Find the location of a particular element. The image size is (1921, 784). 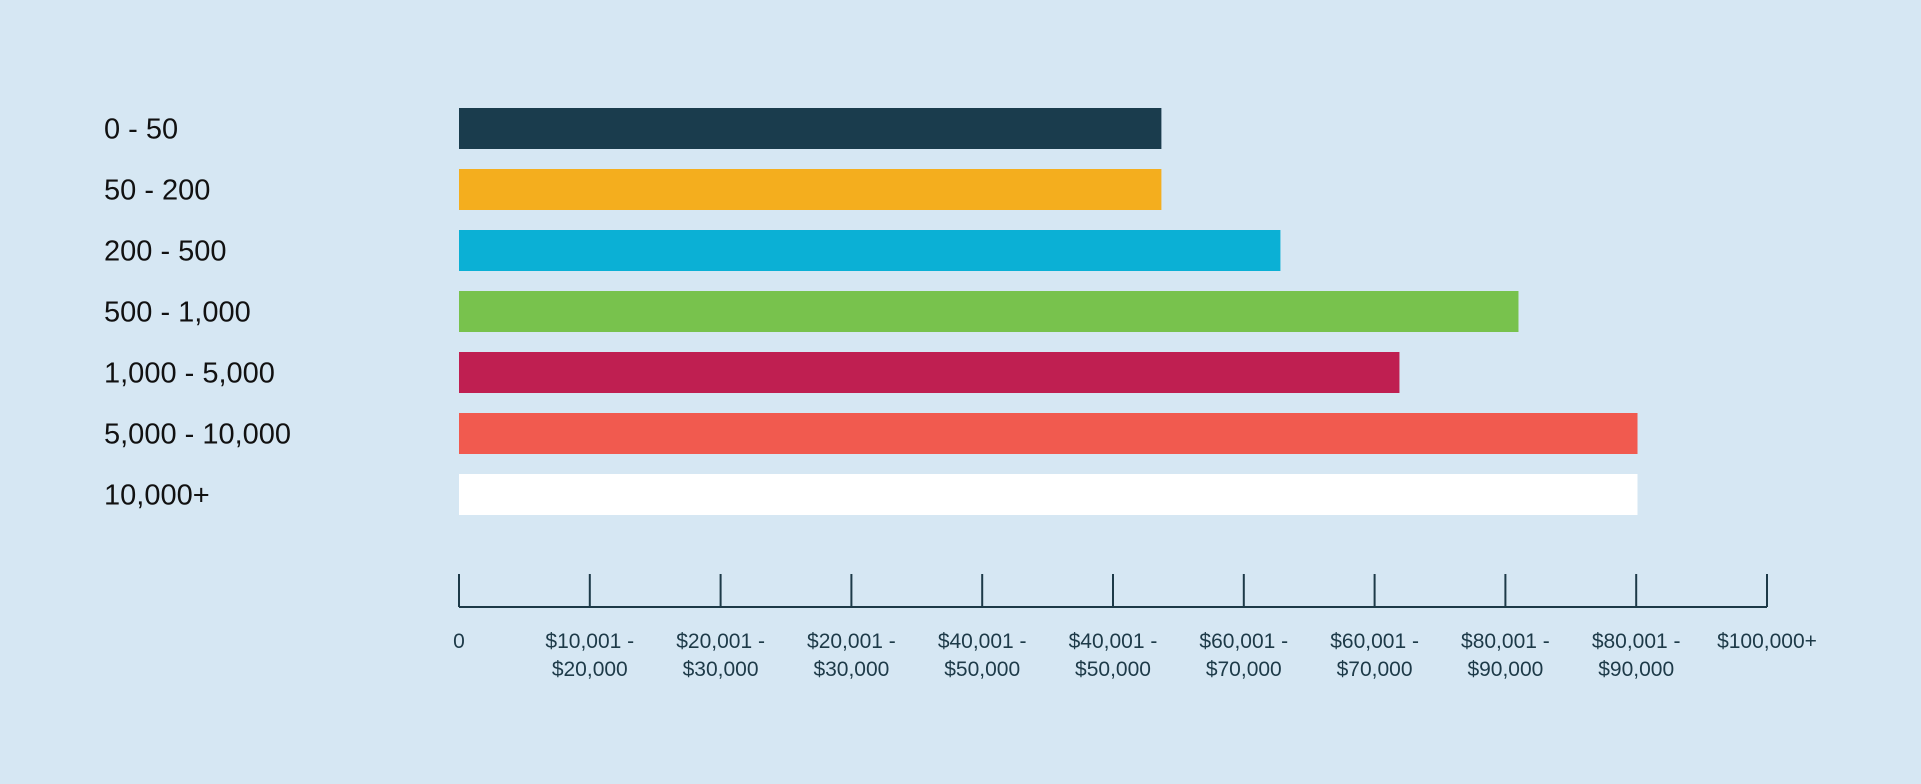

x-tick-label-line: 0 is located at coordinates (459, 641).